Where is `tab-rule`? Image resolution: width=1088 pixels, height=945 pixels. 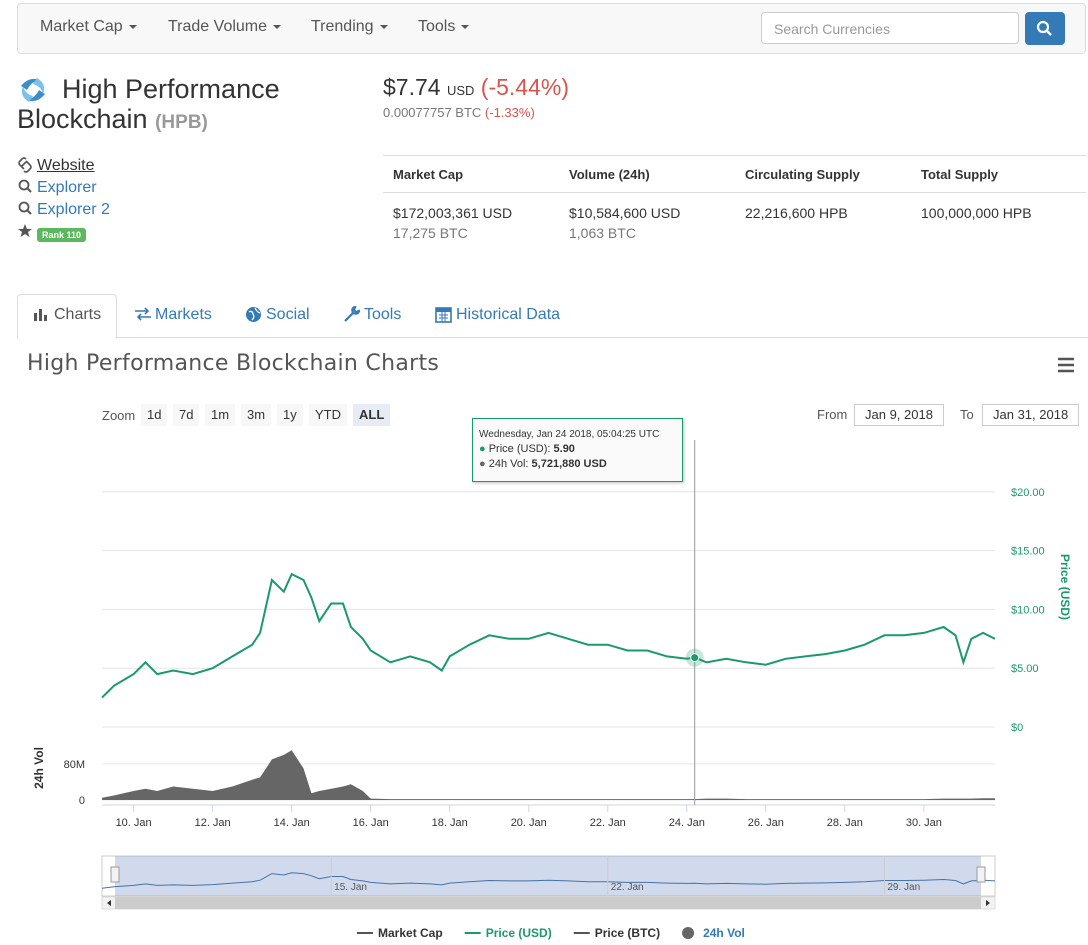 tab-rule is located at coordinates (552, 337).